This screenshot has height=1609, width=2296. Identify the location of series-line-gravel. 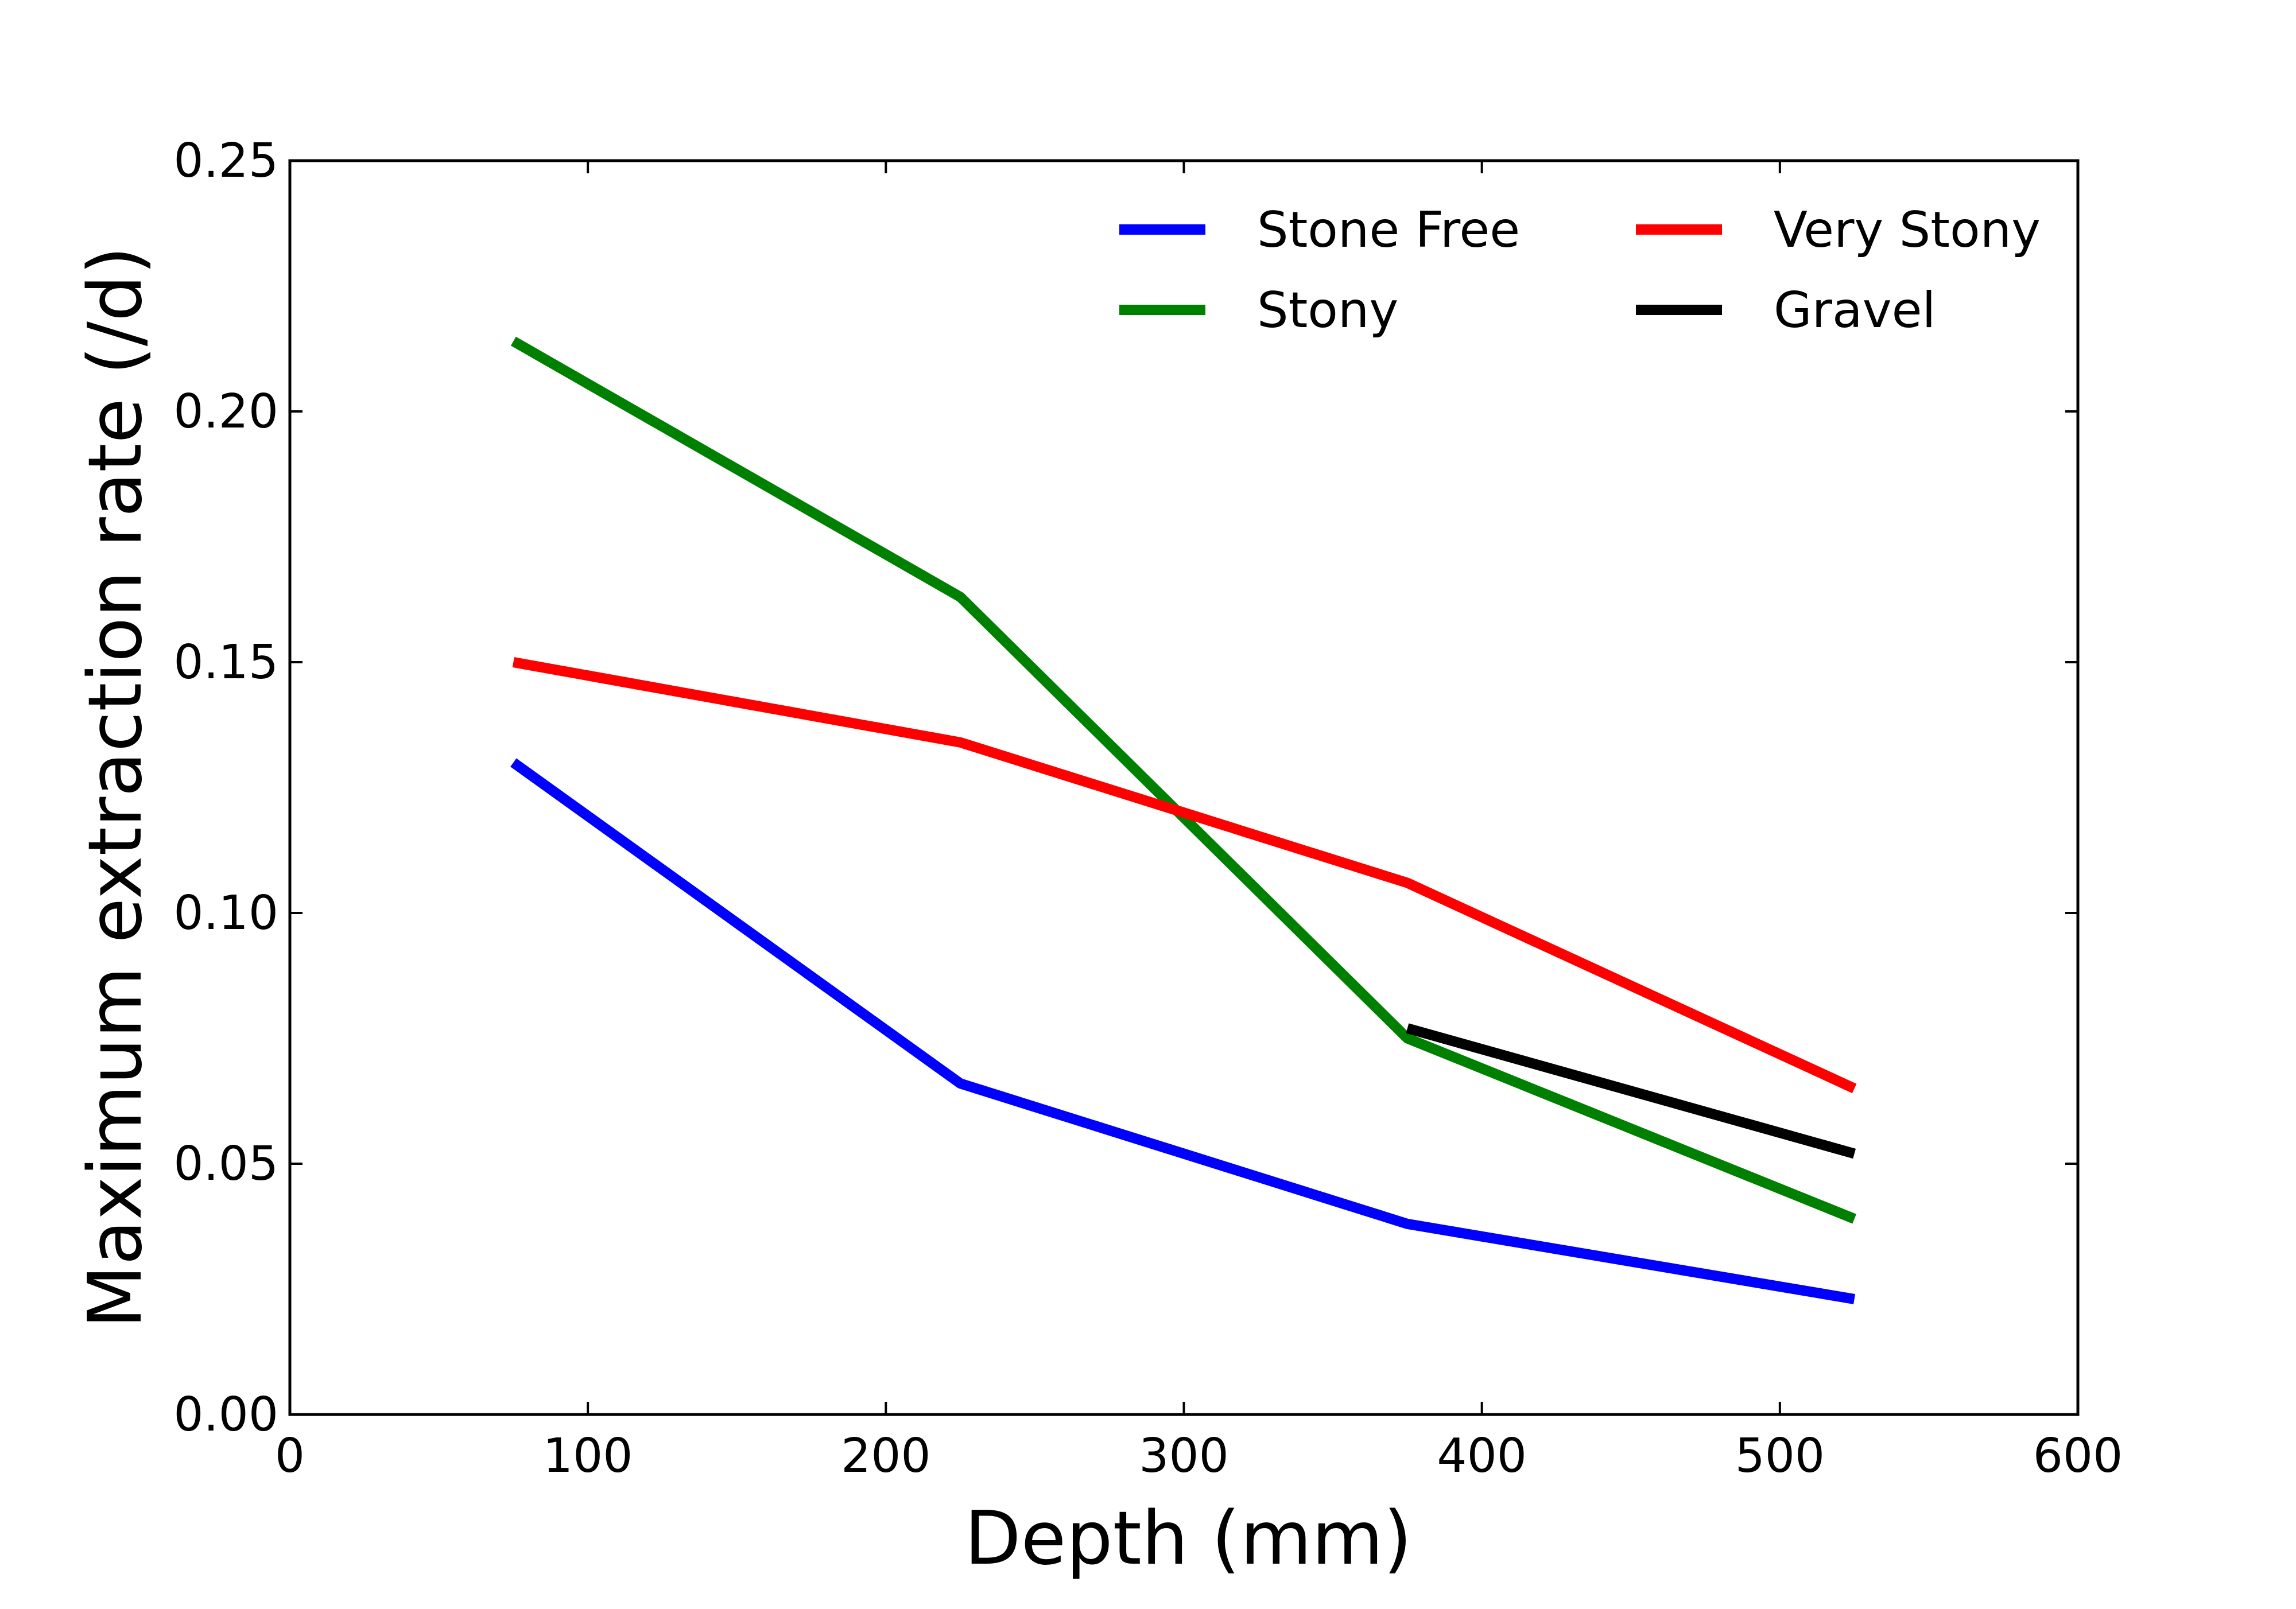
(1631, 1091).